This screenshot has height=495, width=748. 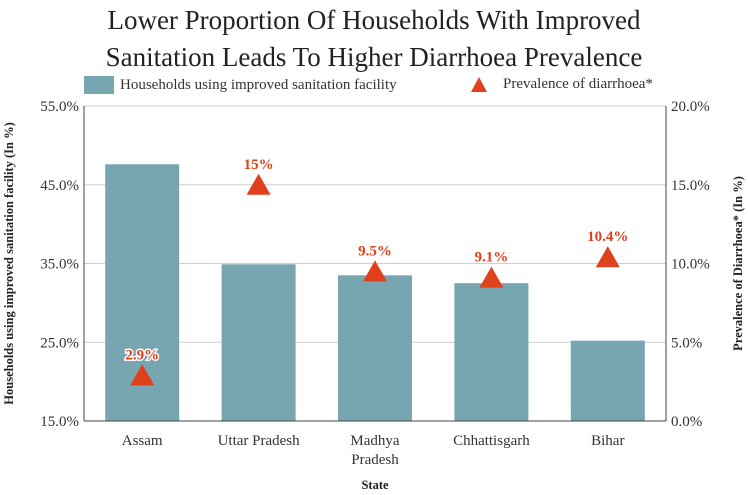 I want to click on x-tick-label: Bihar, so click(x=607, y=441).